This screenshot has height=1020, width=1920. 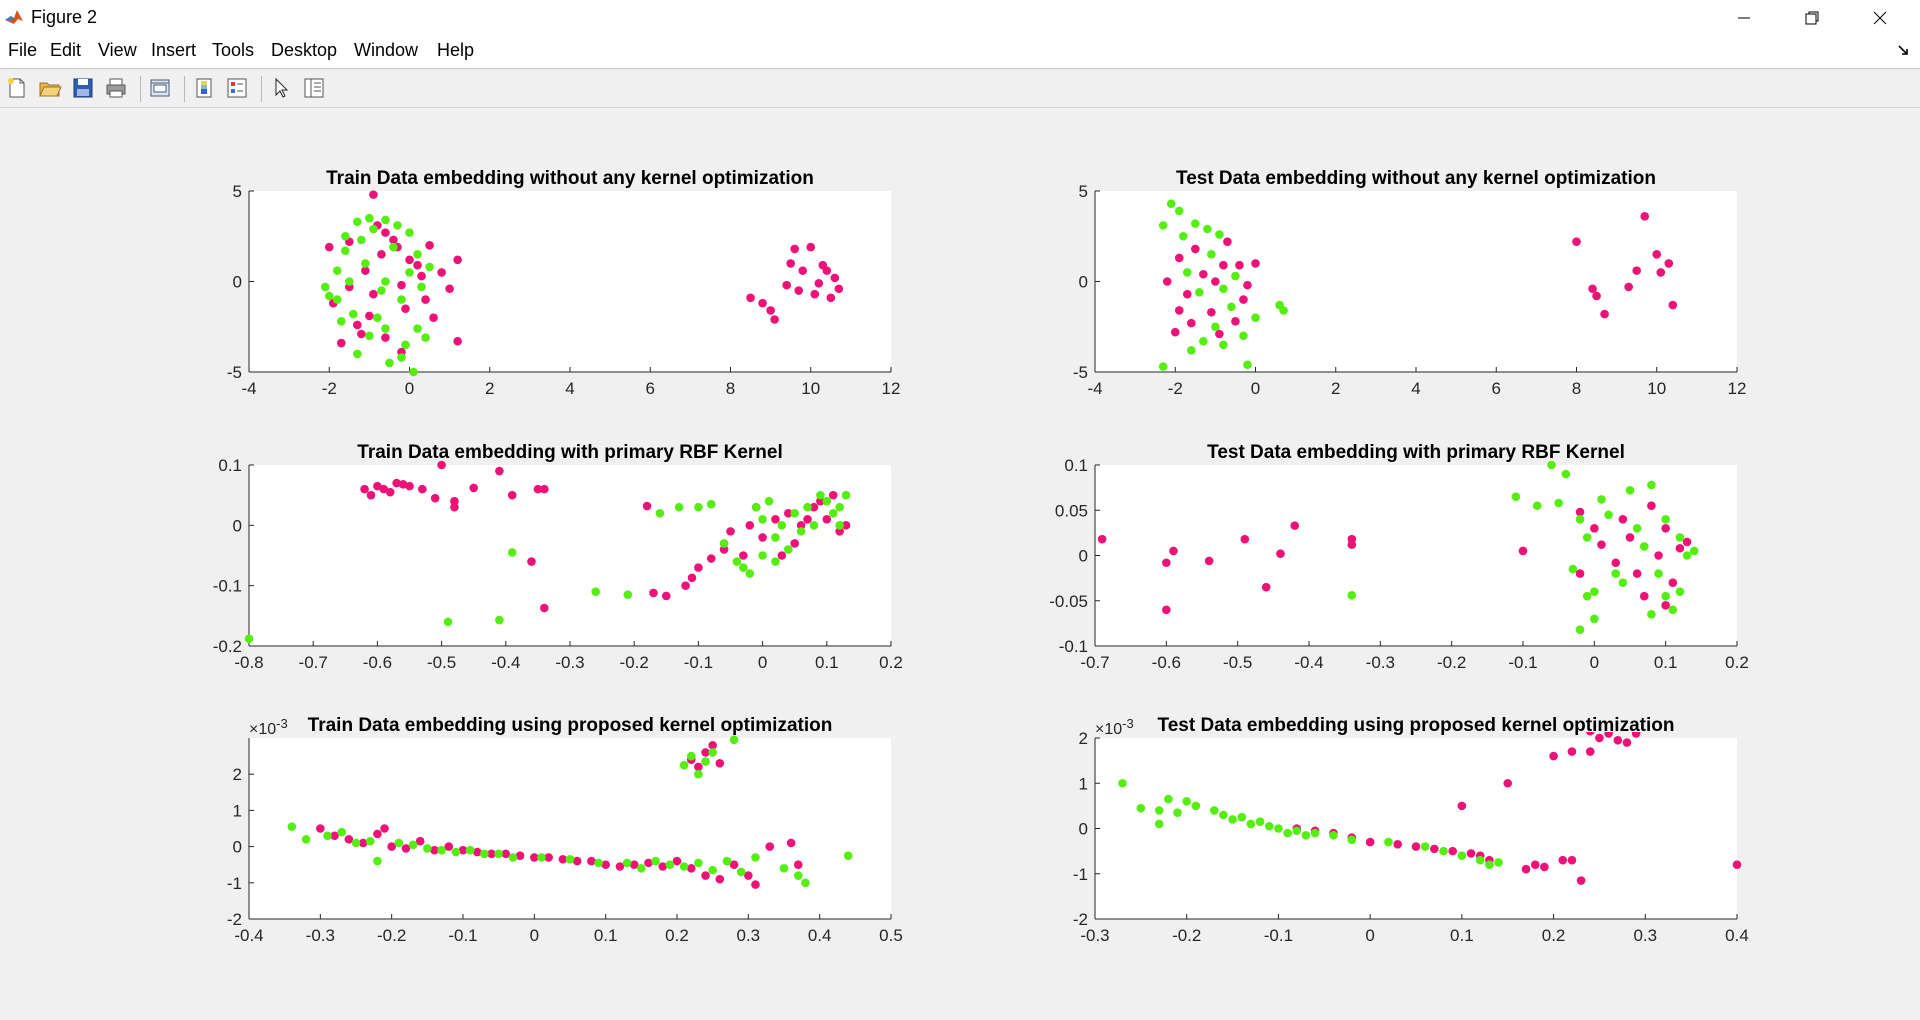 What do you see at coordinates (1744, 17) in the screenshot?
I see `minimize-button` at bounding box center [1744, 17].